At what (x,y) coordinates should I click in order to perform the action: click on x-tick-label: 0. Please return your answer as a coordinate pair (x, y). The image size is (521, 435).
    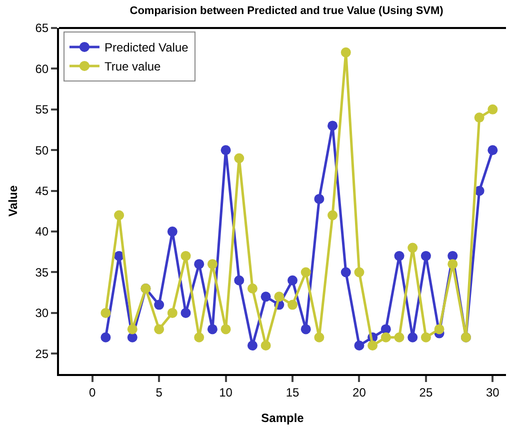
    Looking at the image, I should click on (92, 392).